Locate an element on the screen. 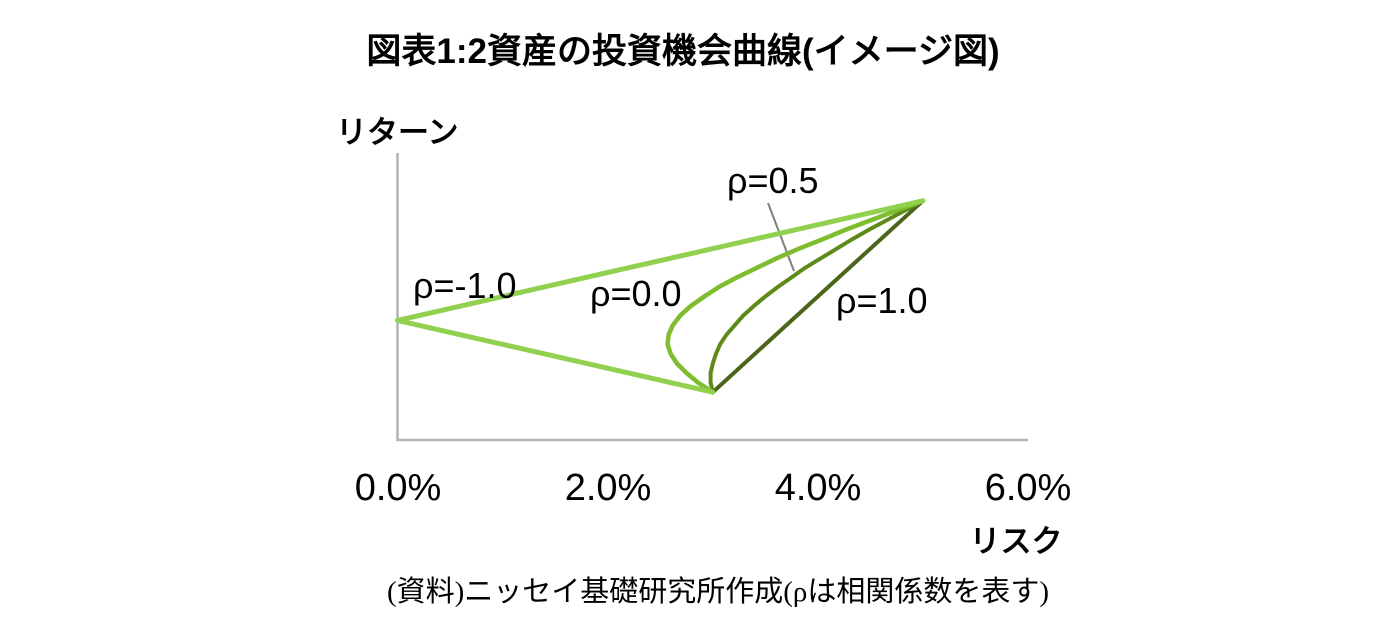  x-tick-label-0: 0.0% is located at coordinates (398, 488).